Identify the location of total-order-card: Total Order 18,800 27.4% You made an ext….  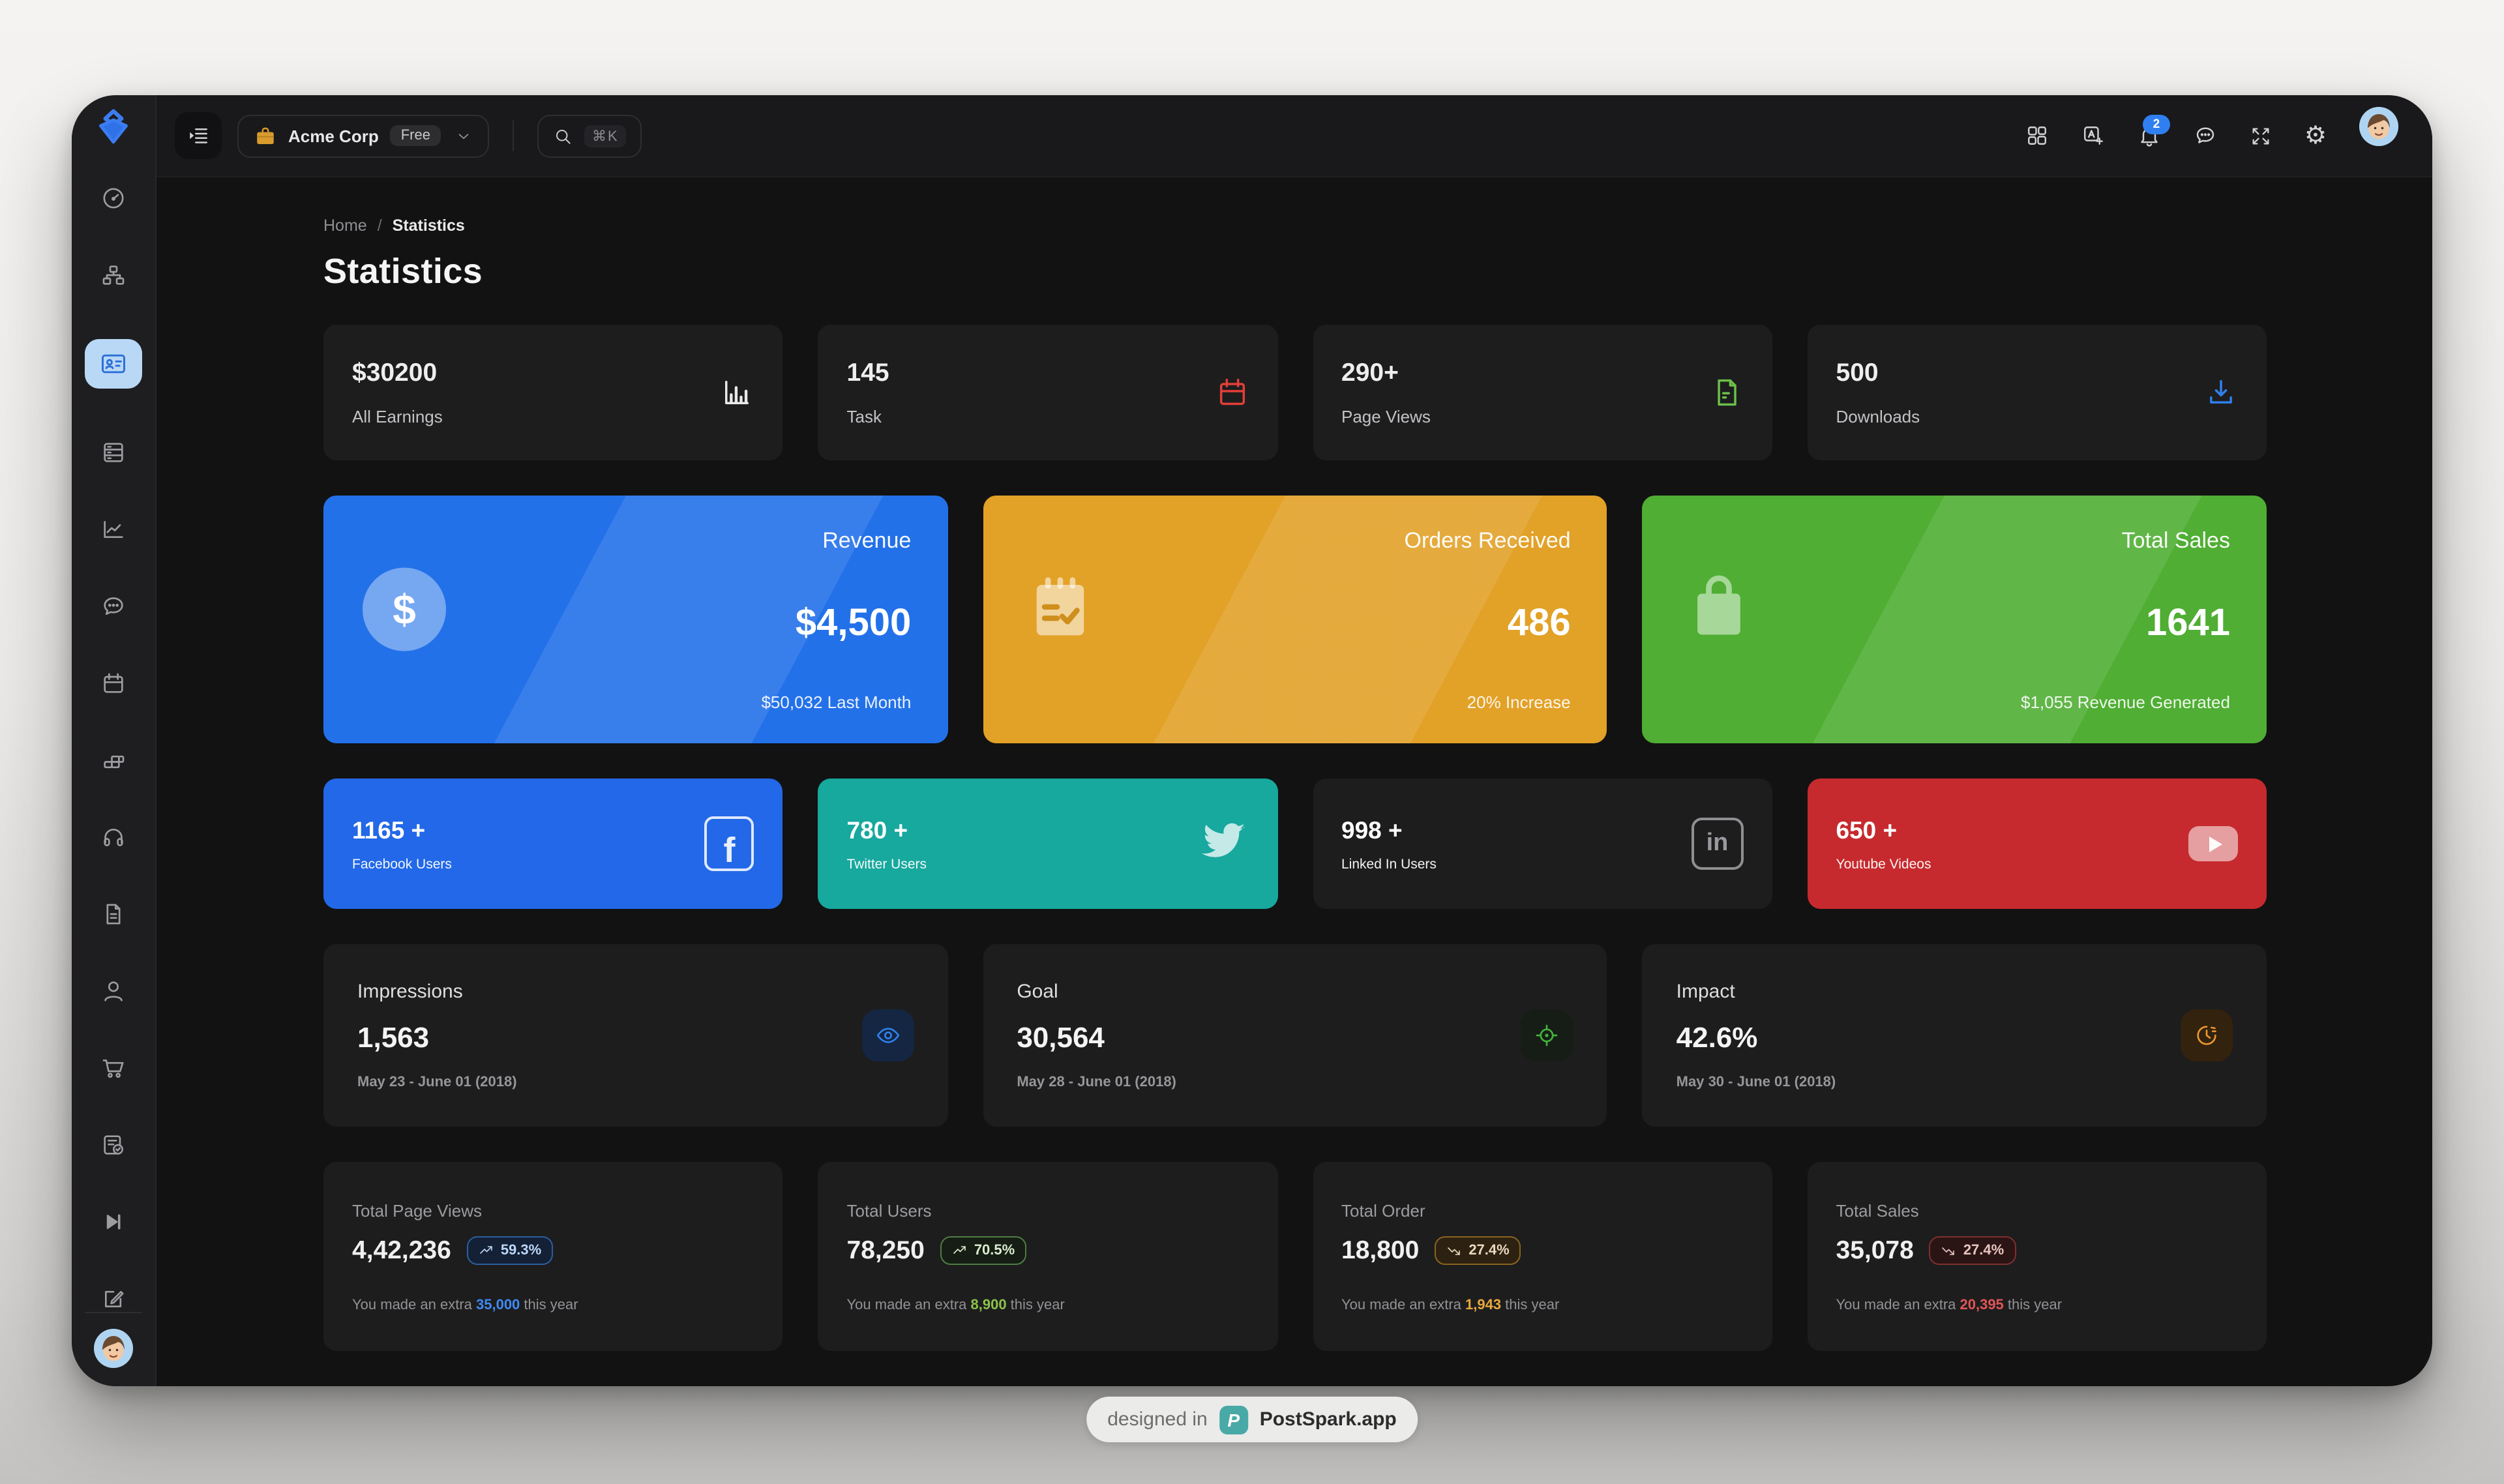
(1542, 1256).